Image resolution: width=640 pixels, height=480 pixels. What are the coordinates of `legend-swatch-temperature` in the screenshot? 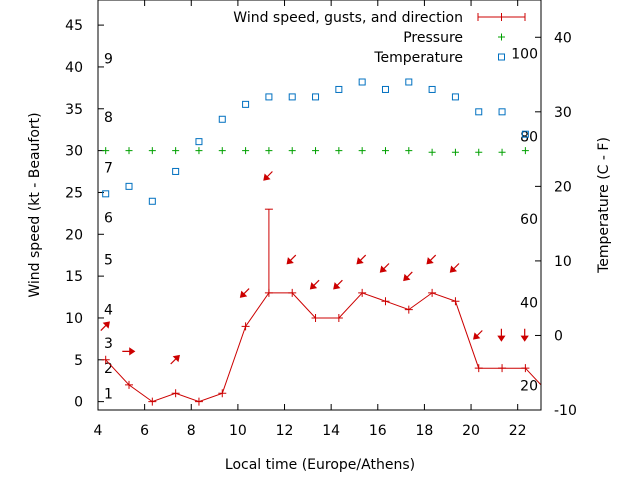 It's located at (501, 57).